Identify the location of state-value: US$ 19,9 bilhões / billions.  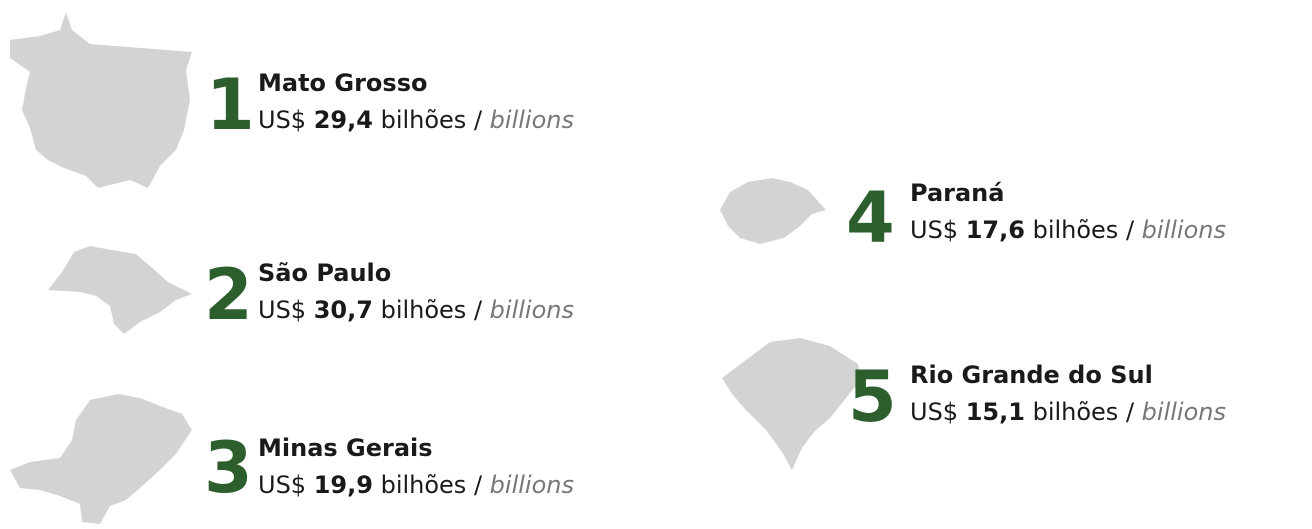
(416, 485).